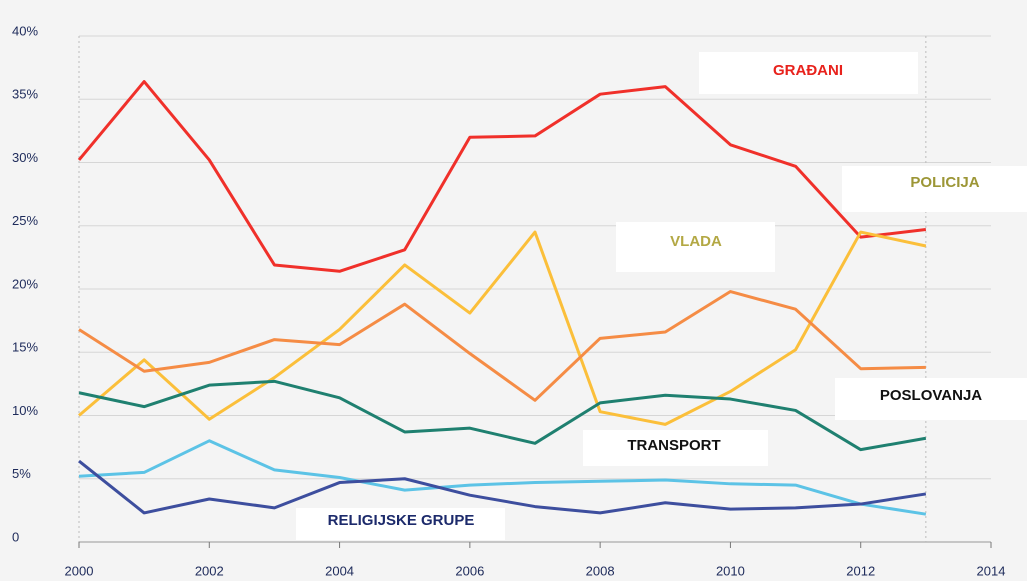 The height and width of the screenshot is (581, 1027). I want to click on x-tick-label: 2010, so click(730, 570).